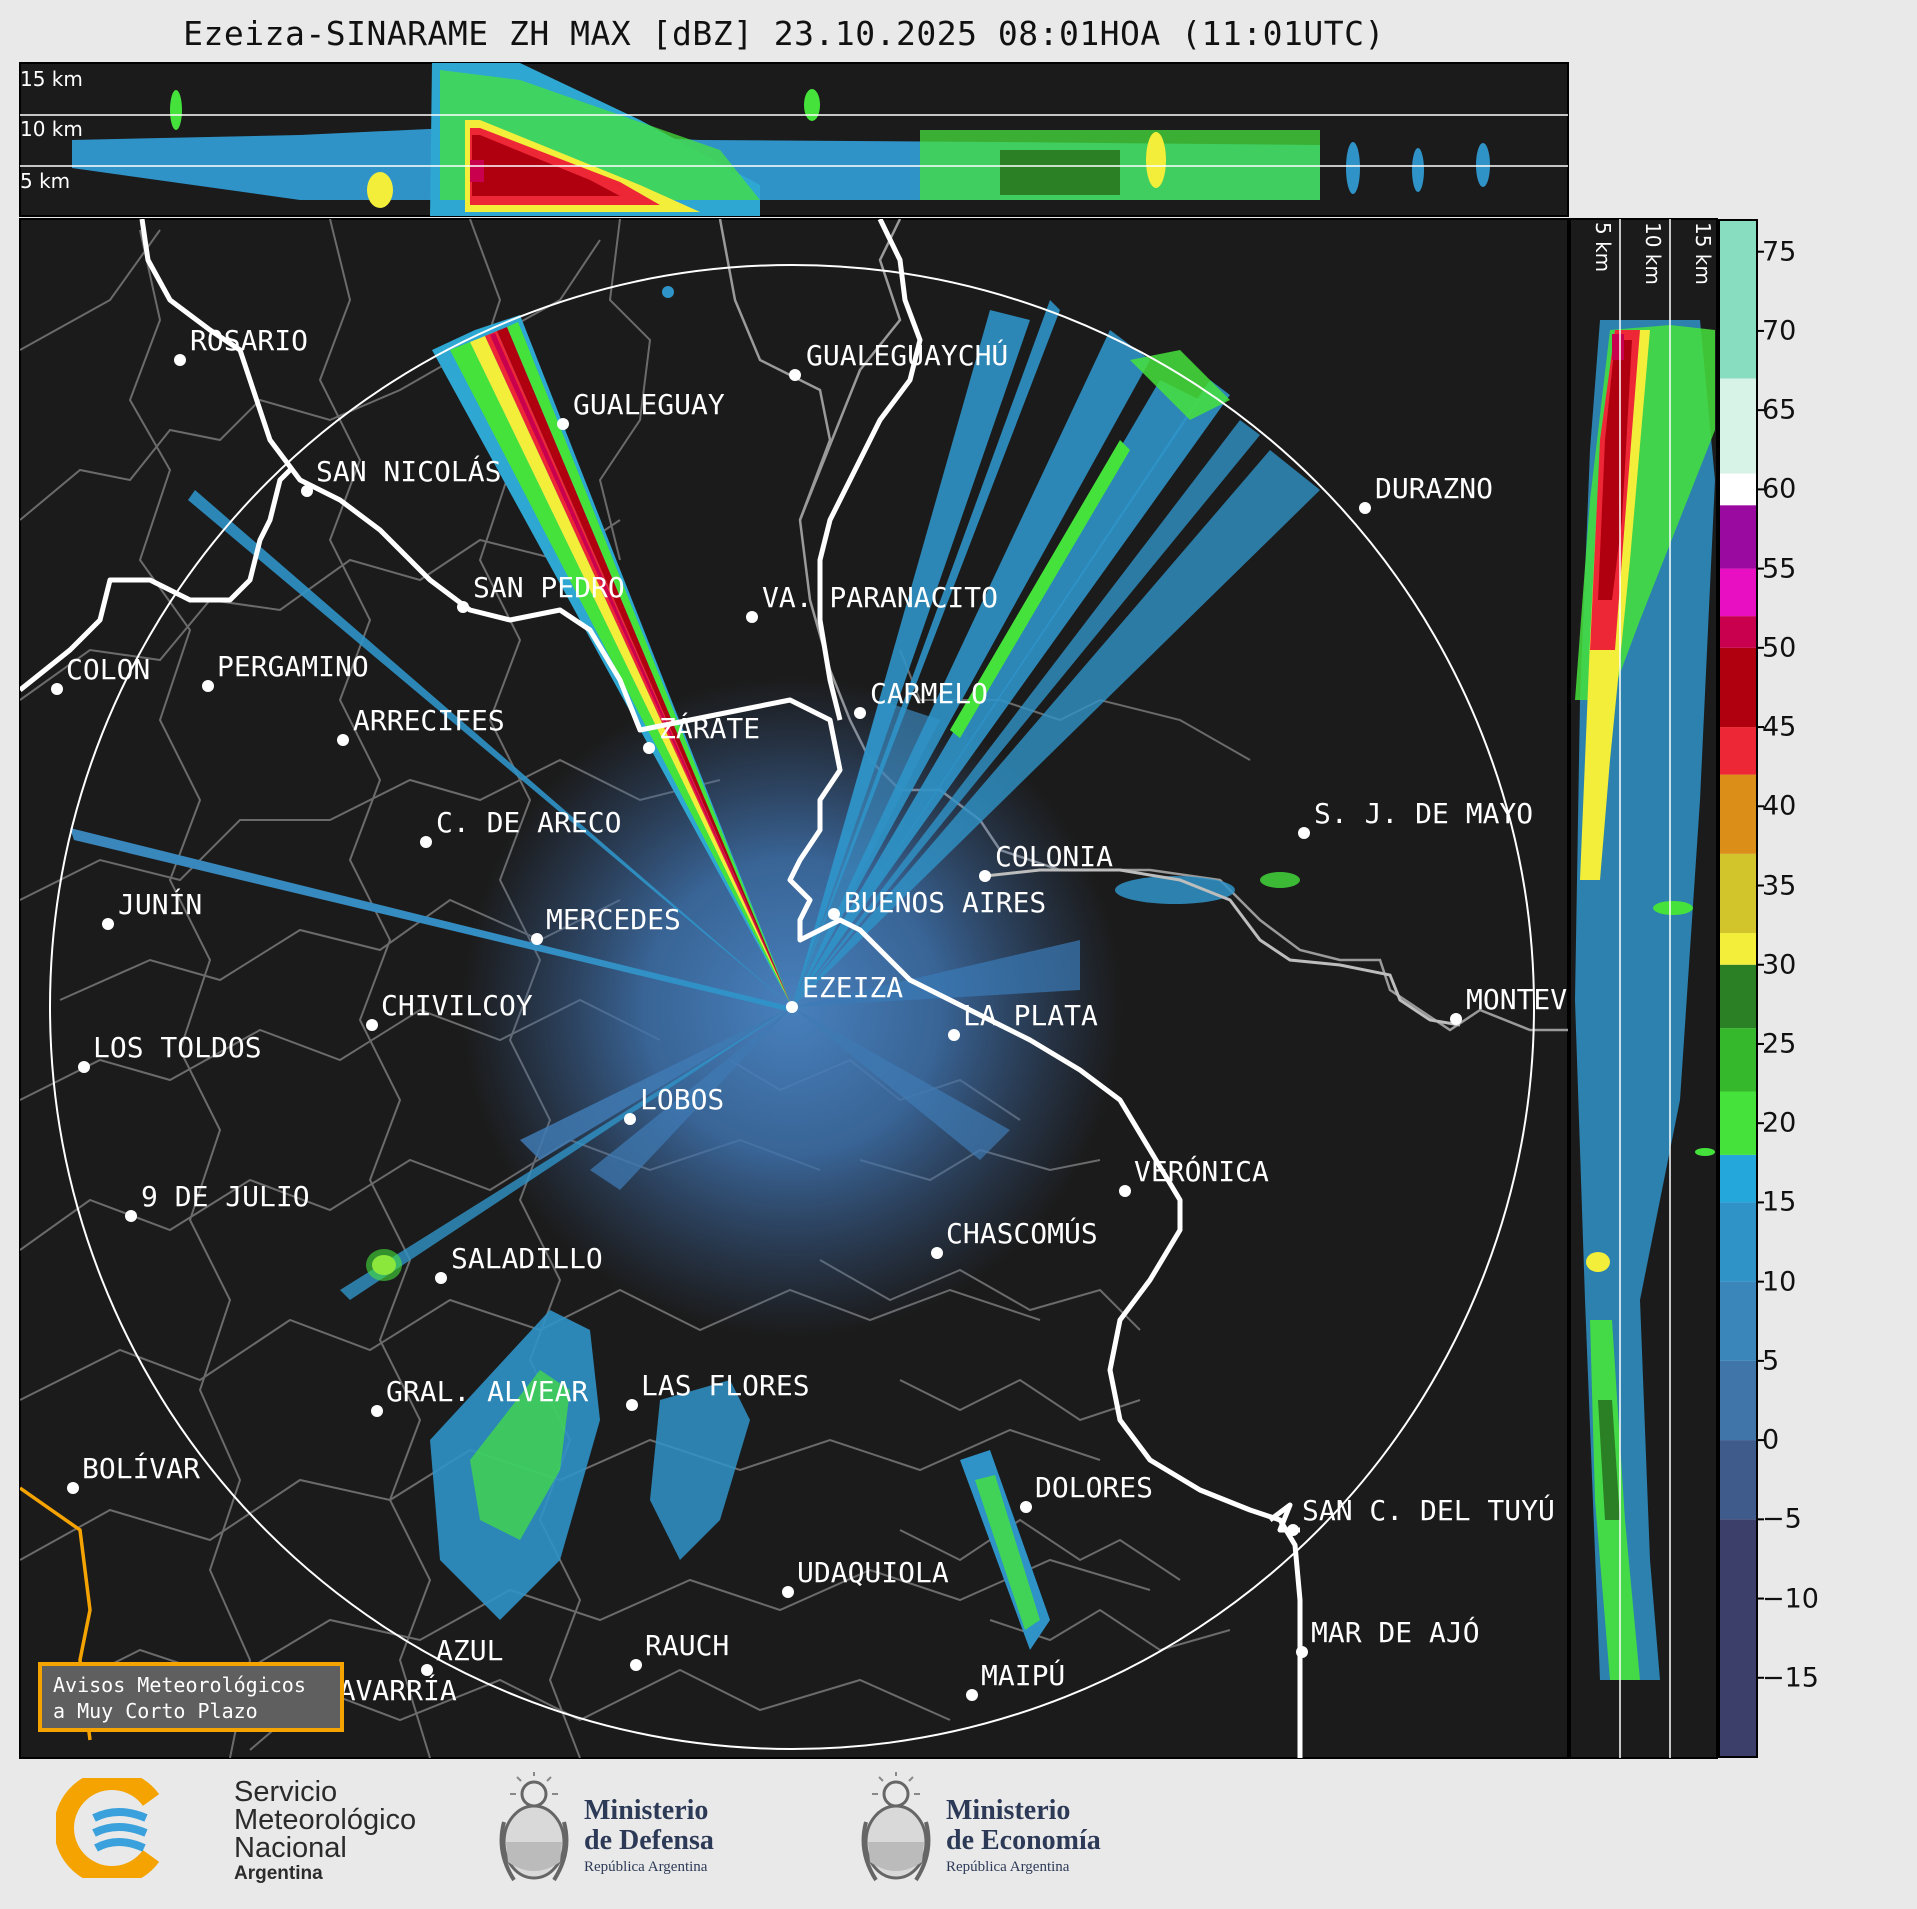  Describe the element at coordinates (613, 919) in the screenshot. I see `place-label: MERCEDES` at that location.